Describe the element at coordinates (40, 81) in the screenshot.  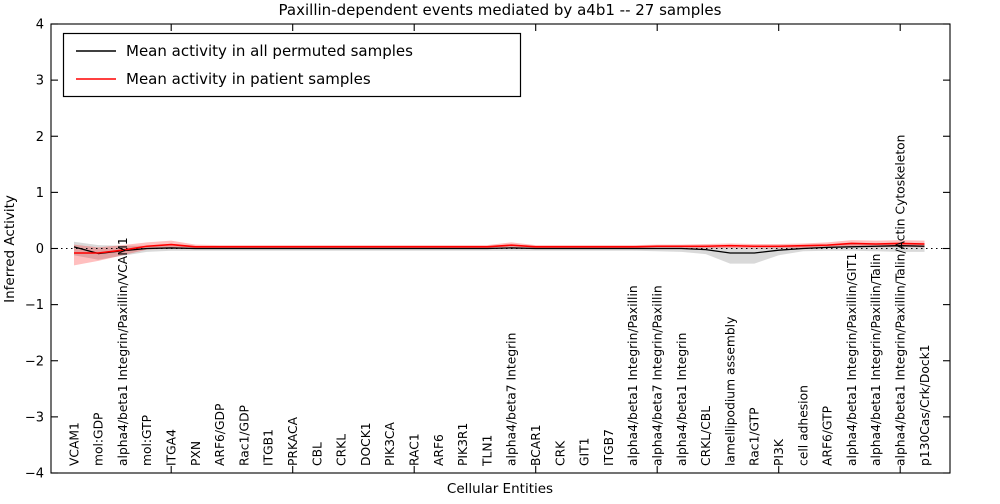
I see `y-tick-label: 3` at that location.